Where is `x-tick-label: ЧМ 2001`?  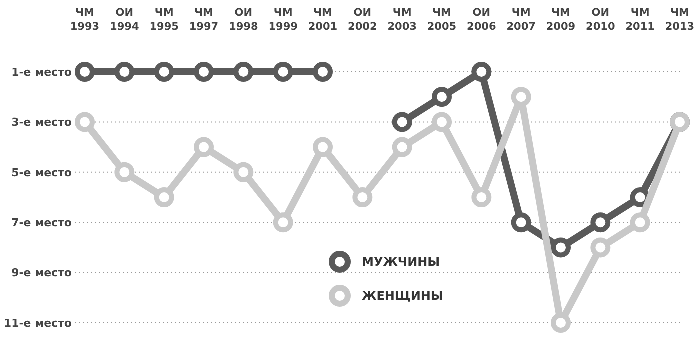 x-tick-label: ЧМ 2001 is located at coordinates (323, 20).